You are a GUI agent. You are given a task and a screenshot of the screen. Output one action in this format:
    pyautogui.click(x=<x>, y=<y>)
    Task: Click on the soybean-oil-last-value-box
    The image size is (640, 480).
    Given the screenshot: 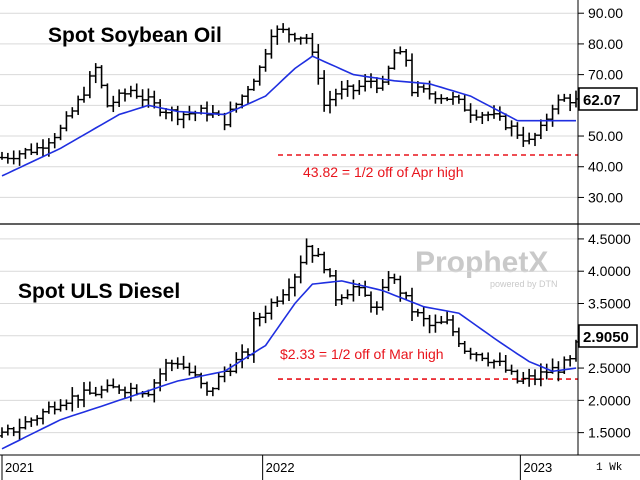 What is the action you would take?
    pyautogui.click(x=608, y=99)
    